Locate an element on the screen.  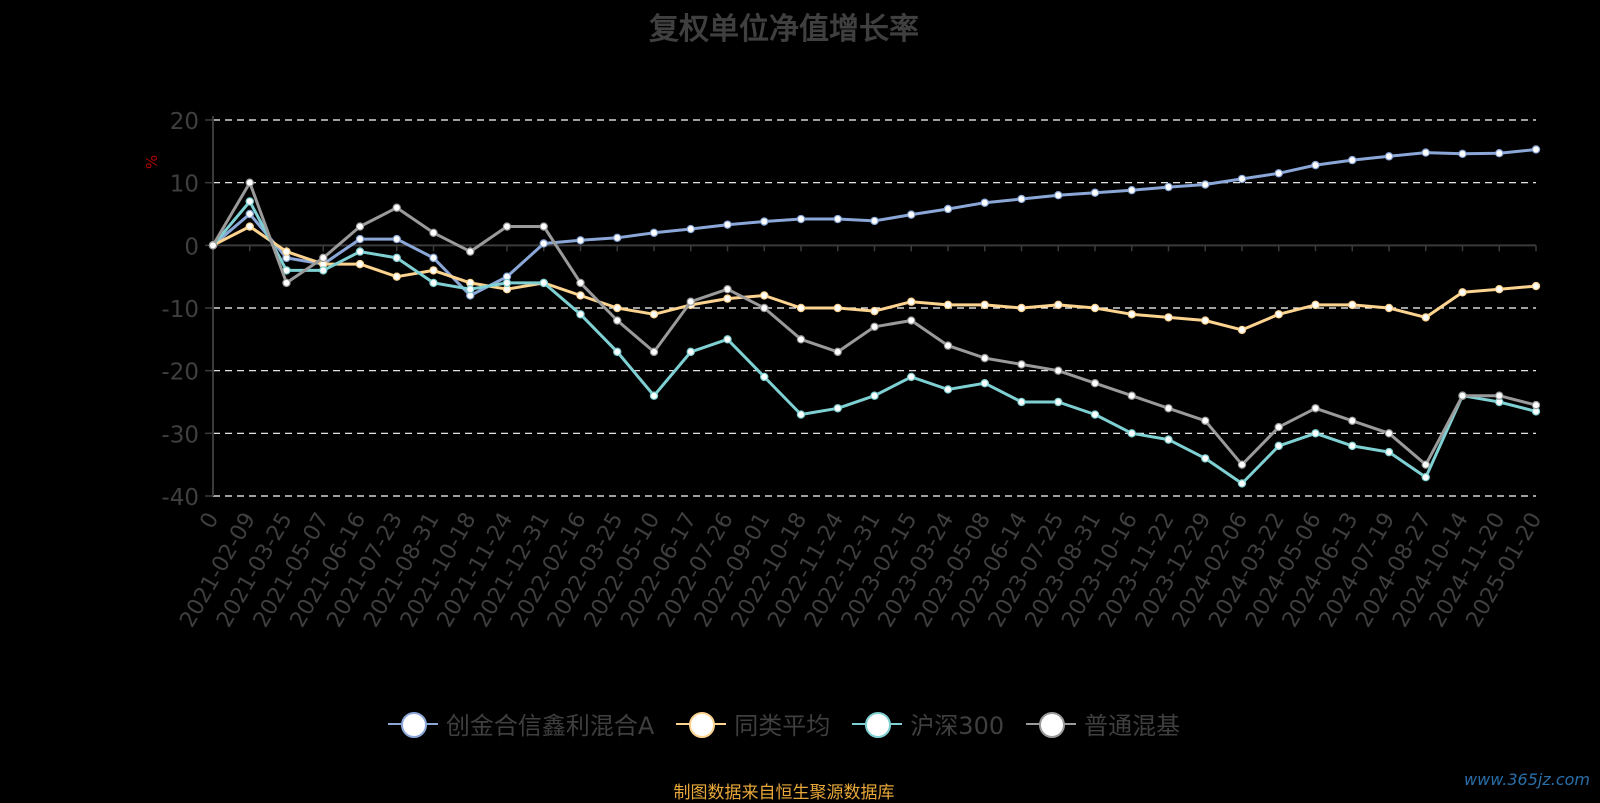
legend-item-fund: 创金合信鑫利混合A is located at coordinates (521, 723).